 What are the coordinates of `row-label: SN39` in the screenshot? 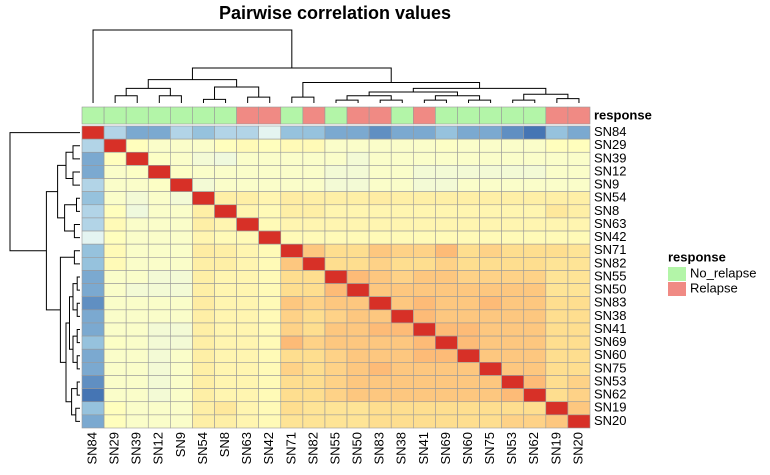 It's located at (610, 157).